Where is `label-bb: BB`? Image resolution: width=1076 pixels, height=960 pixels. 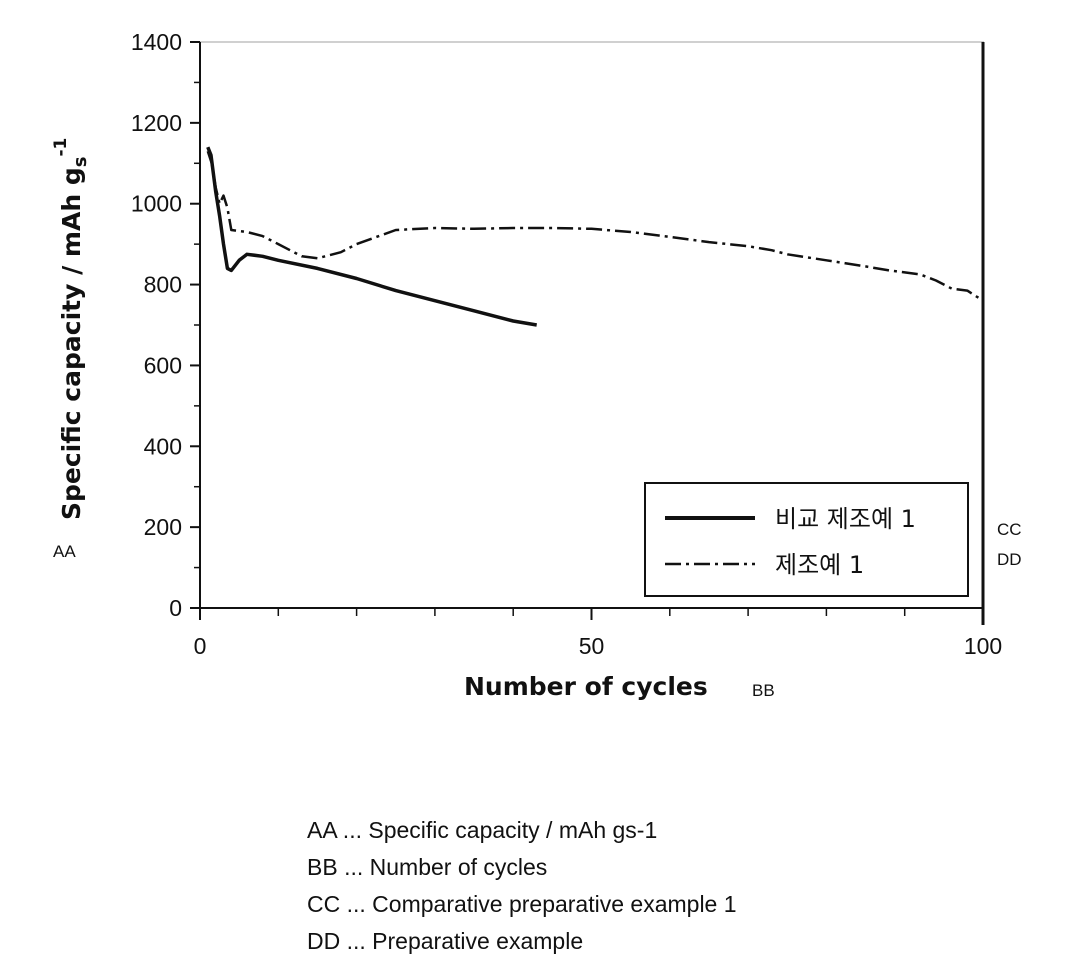
label-bb: BB is located at coordinates (763, 690).